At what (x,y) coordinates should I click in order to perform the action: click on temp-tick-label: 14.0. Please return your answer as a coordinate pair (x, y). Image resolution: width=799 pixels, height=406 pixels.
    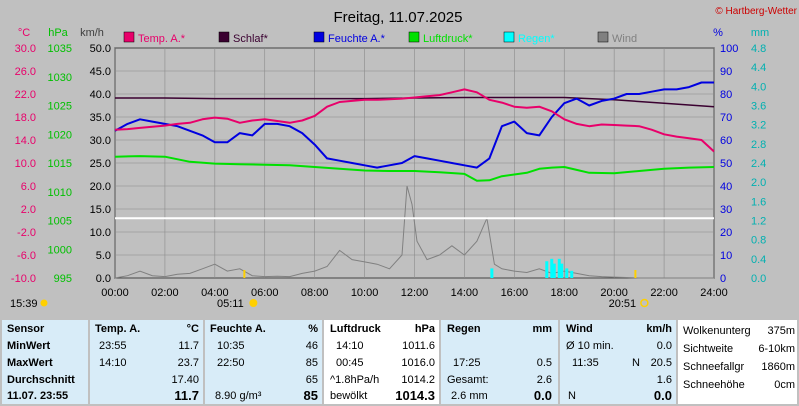
    Looking at the image, I should click on (25, 141).